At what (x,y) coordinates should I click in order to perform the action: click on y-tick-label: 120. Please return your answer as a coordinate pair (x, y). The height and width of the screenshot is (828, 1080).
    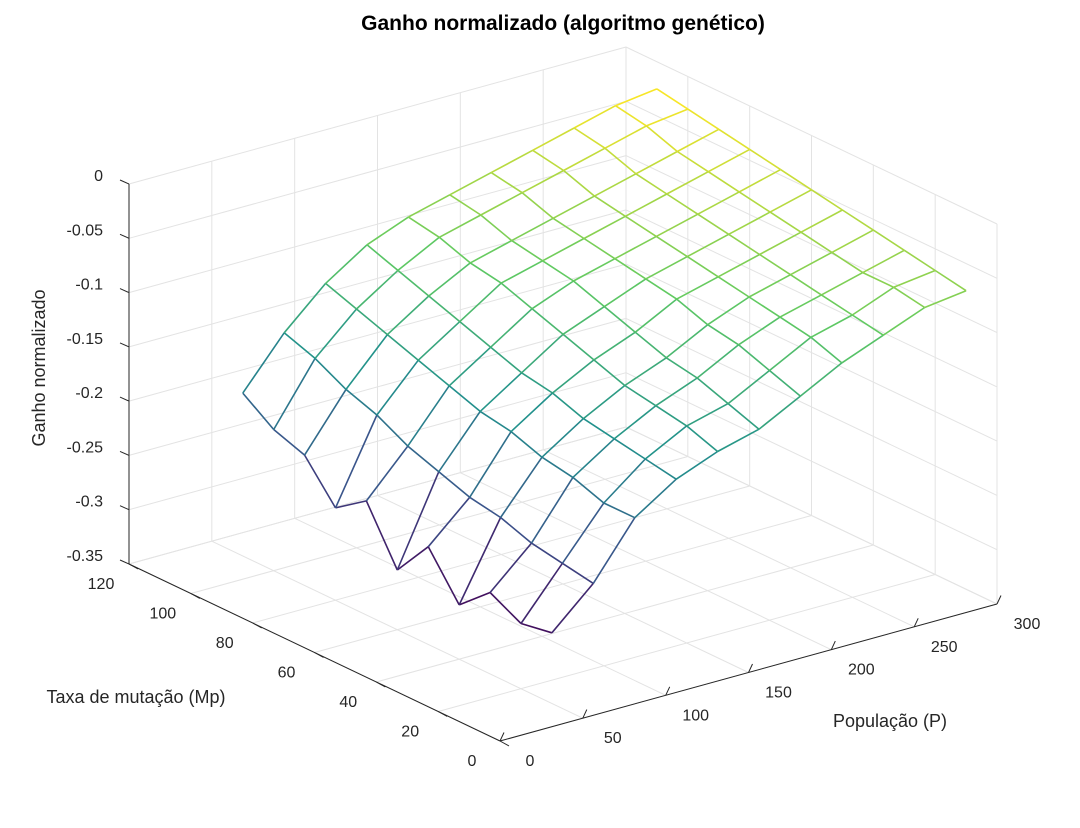
    Looking at the image, I should click on (101, 584).